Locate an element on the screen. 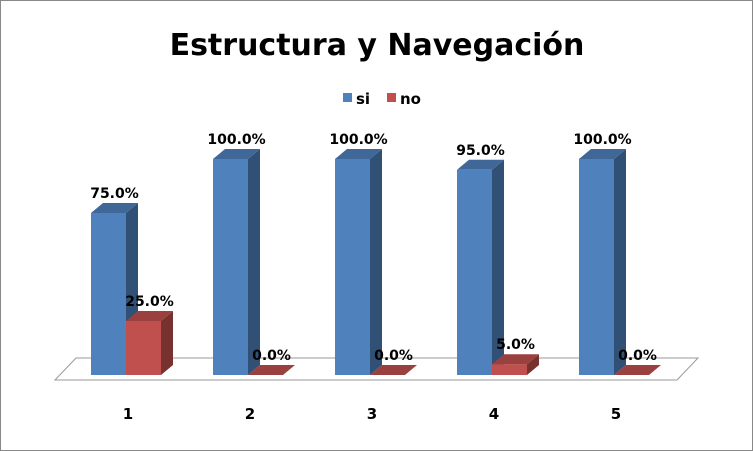  legend-swatch-no is located at coordinates (391, 97).